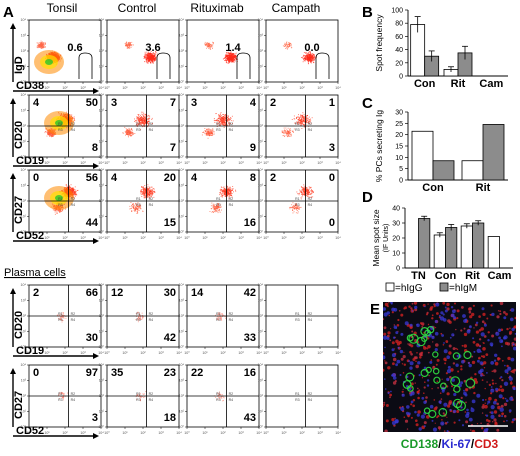 This screenshot has width=520, height=456. What do you see at coordinates (261, 67) in the screenshot?
I see `y-tick-label: 10¹` at bounding box center [261, 67].